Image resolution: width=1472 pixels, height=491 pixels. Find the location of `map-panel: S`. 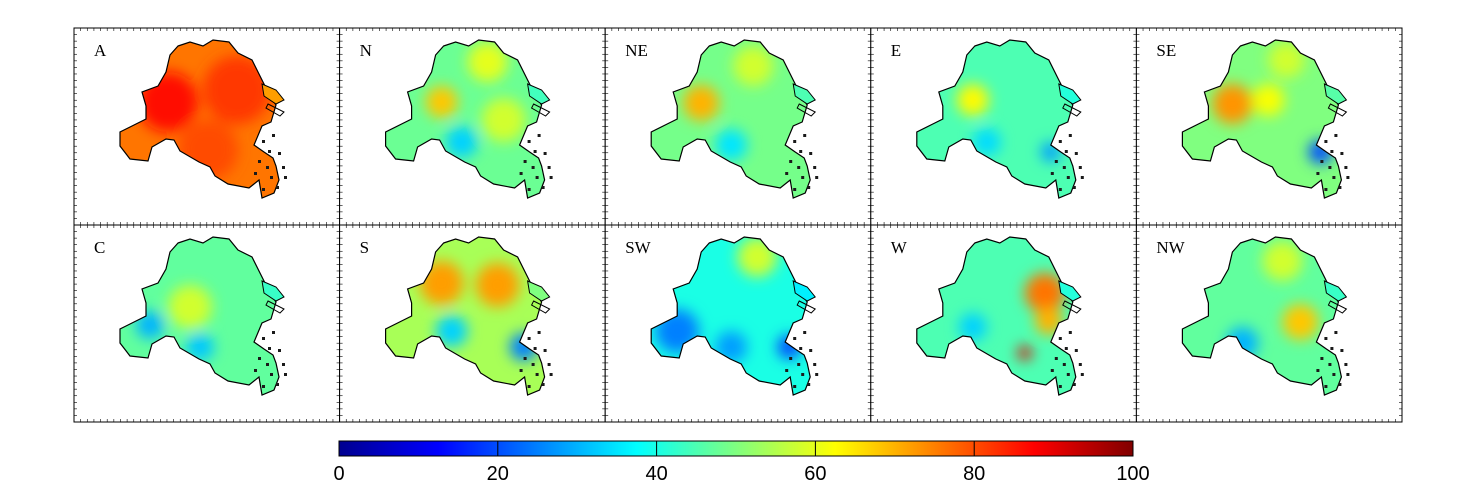

map-panel: S is located at coordinates (472, 323).